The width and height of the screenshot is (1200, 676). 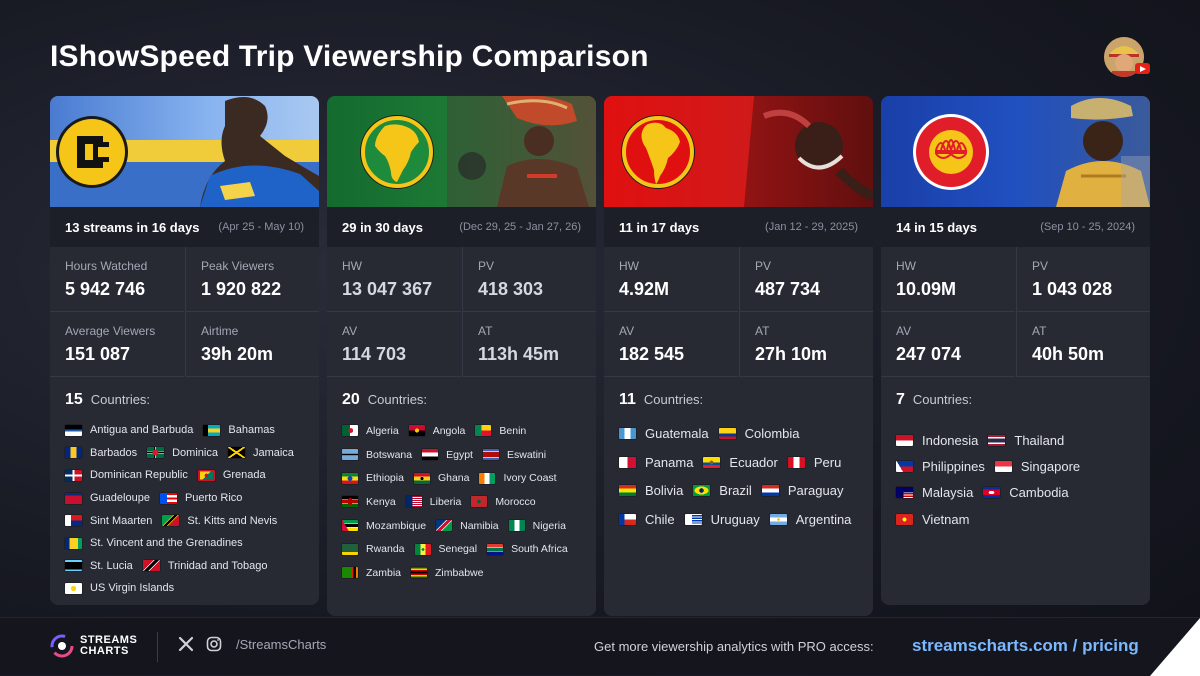 What do you see at coordinates (350, 431) in the screenshot?
I see `algeria-flag-icon` at bounding box center [350, 431].